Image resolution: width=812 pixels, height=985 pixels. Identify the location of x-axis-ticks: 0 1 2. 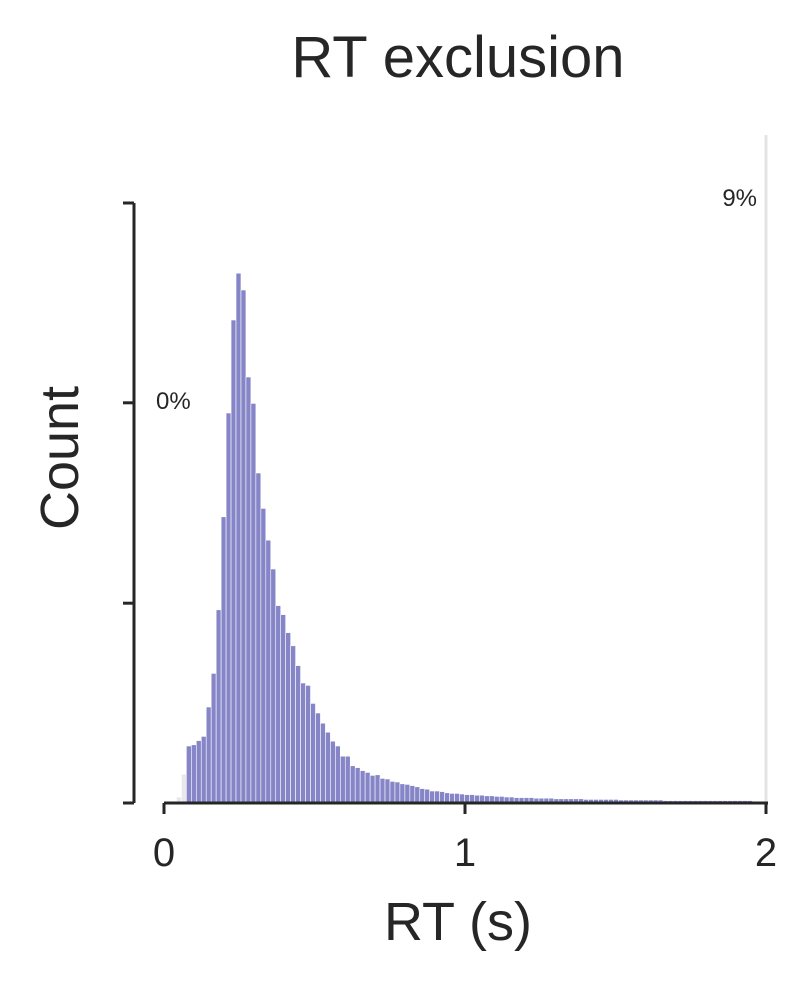
(465, 839).